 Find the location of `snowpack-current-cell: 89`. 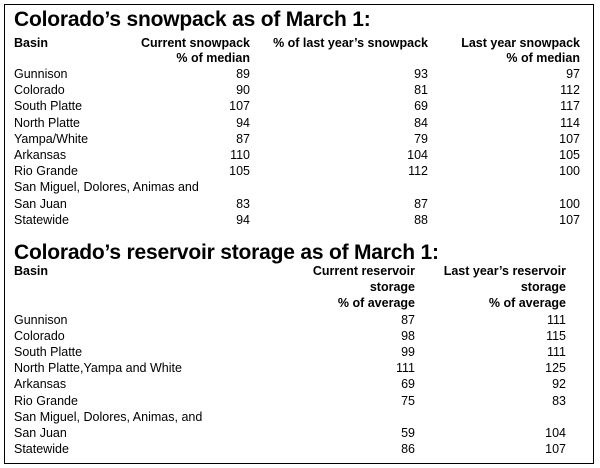

snowpack-current-cell: 89 is located at coordinates (243, 74).